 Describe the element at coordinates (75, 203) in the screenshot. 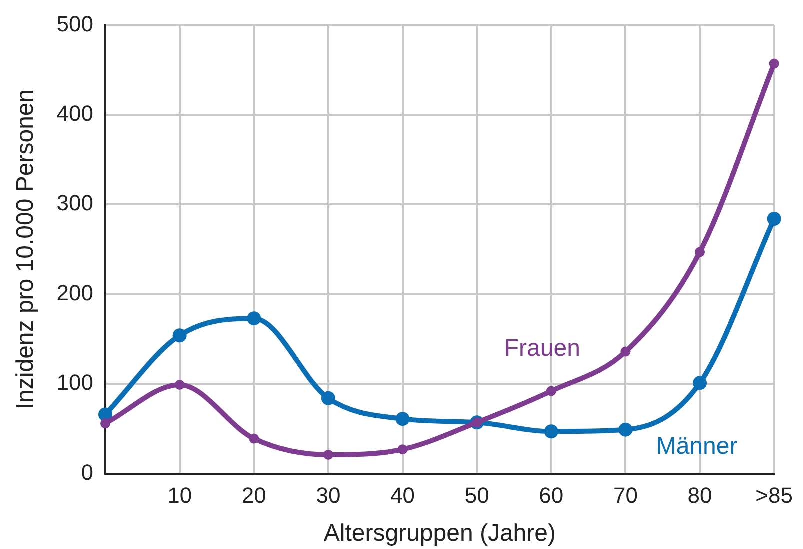

I see `y-tick-label: 300` at that location.